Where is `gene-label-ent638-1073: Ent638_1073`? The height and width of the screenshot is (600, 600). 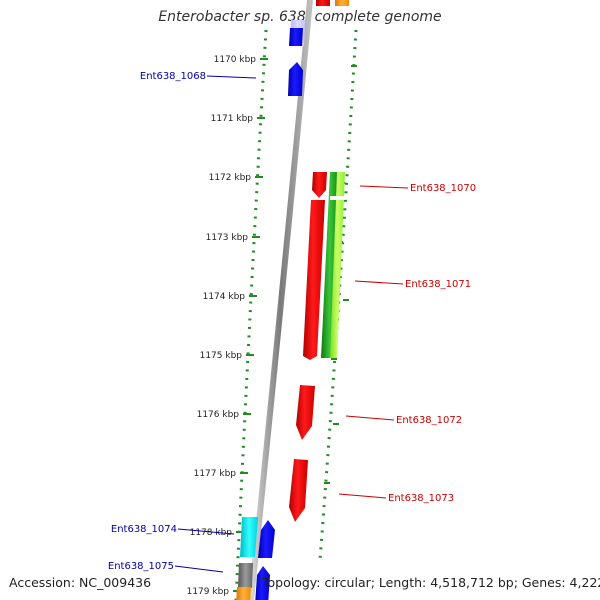
gene-label-ent638-1073: Ent638_1073 is located at coordinates (421, 498).